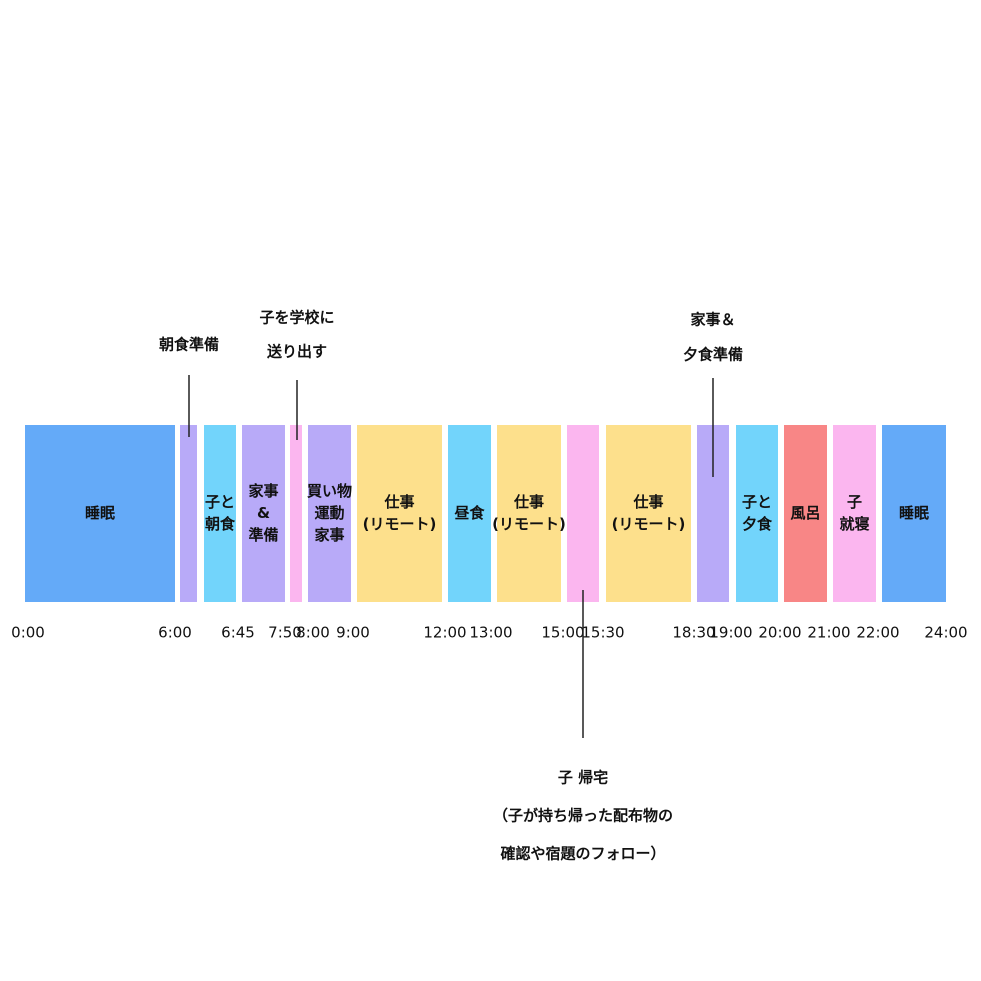  What do you see at coordinates (28, 633) in the screenshot?
I see `time-label: 0:00` at bounding box center [28, 633].